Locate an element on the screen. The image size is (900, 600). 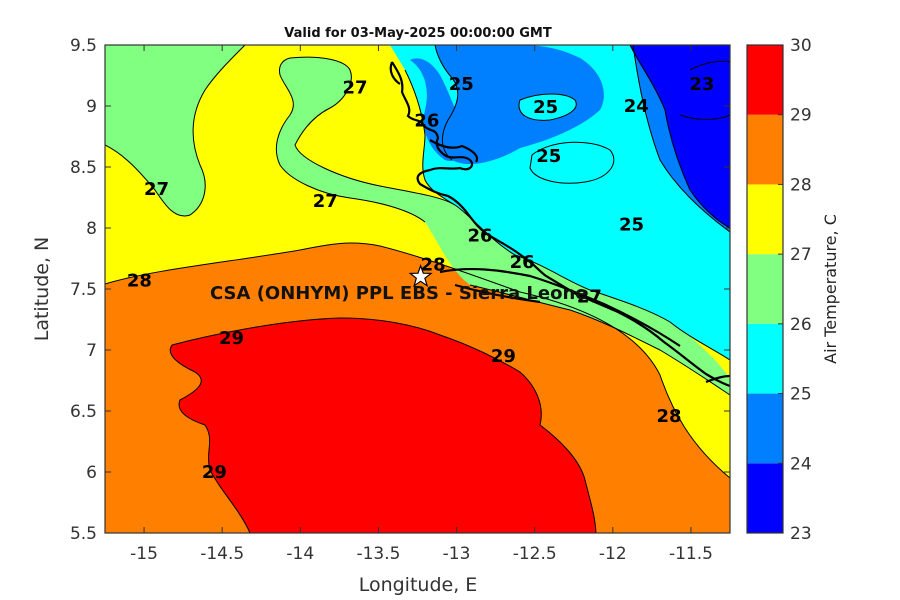
x-axis-label: Longitude, E is located at coordinates (418, 585).